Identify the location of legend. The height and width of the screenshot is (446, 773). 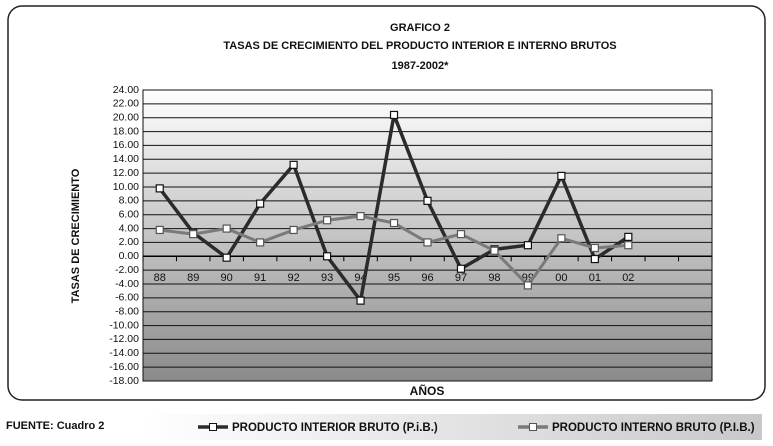
(451, 427).